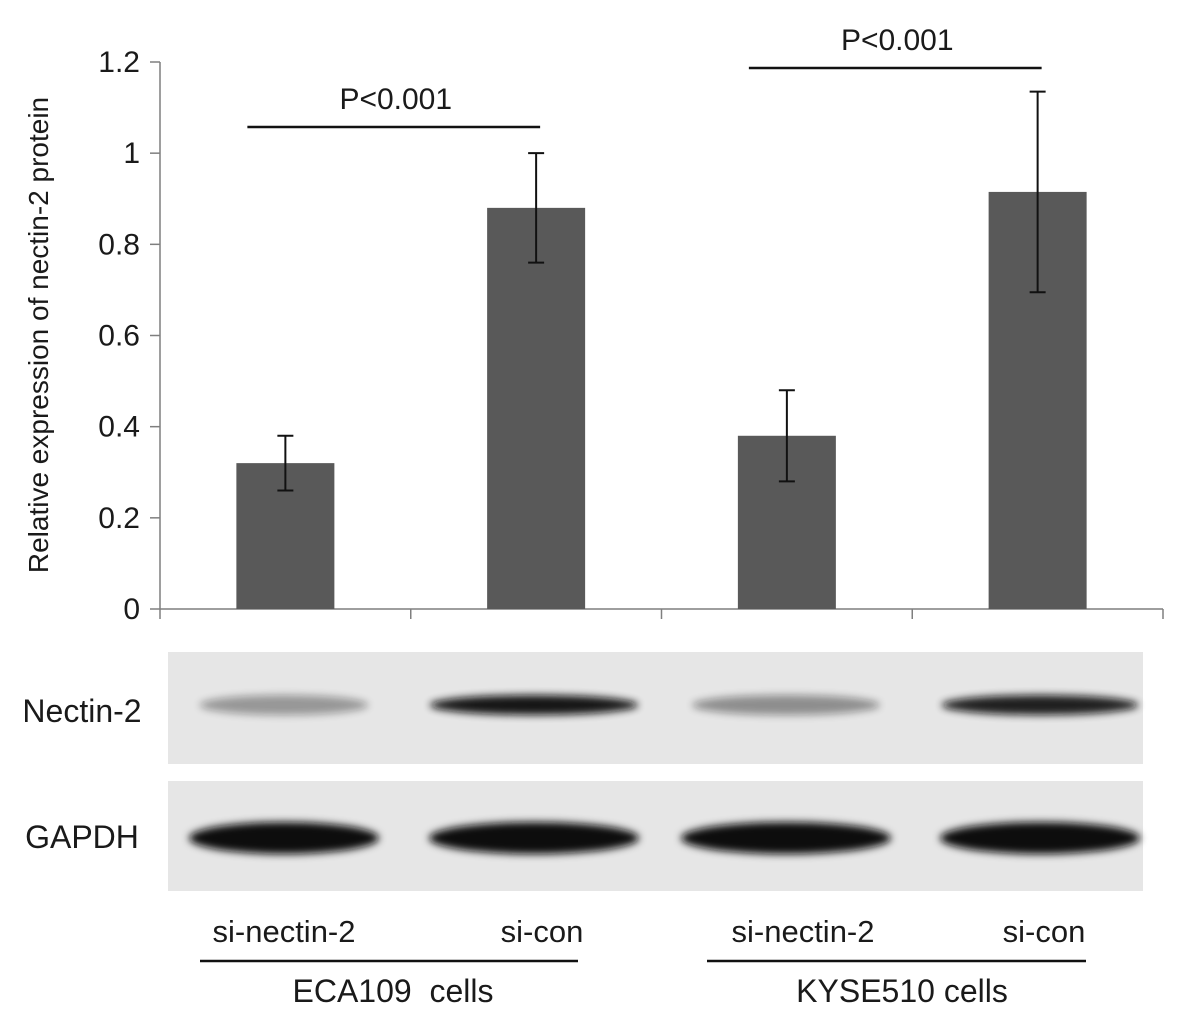  I want to click on significance-annotations: P<0.001 P<0.001, so click(644, 76).